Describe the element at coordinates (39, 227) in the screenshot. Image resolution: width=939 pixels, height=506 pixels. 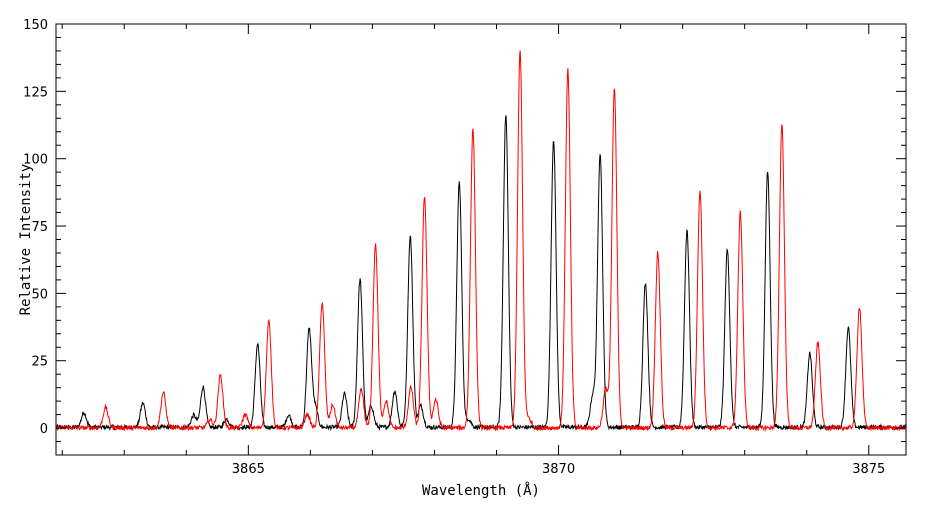
I see `y-tick-label: 75` at that location.